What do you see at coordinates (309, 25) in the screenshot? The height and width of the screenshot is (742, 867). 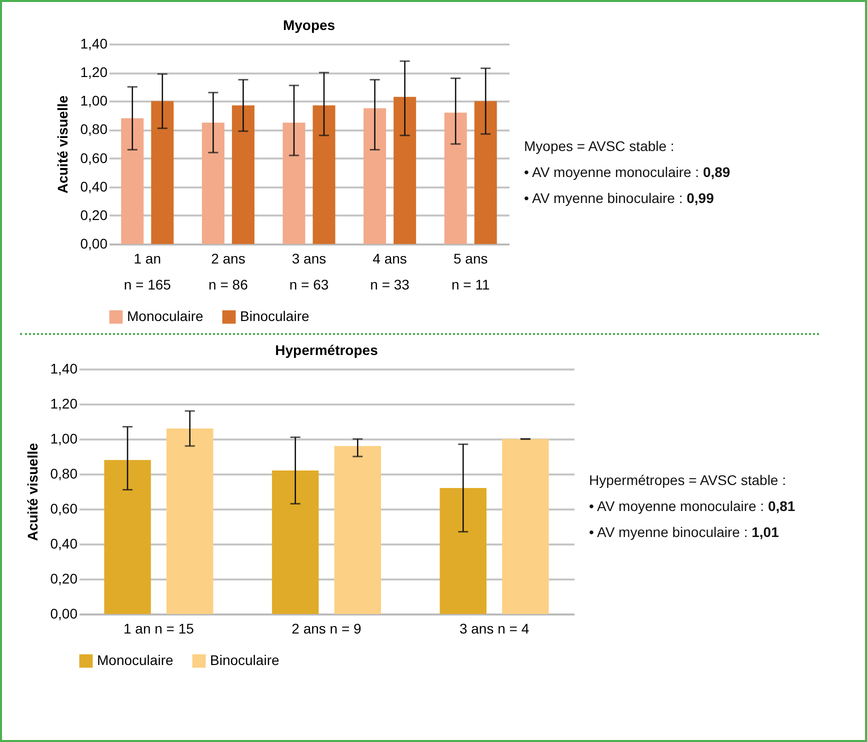 I see `chart-title: Myopes` at bounding box center [309, 25].